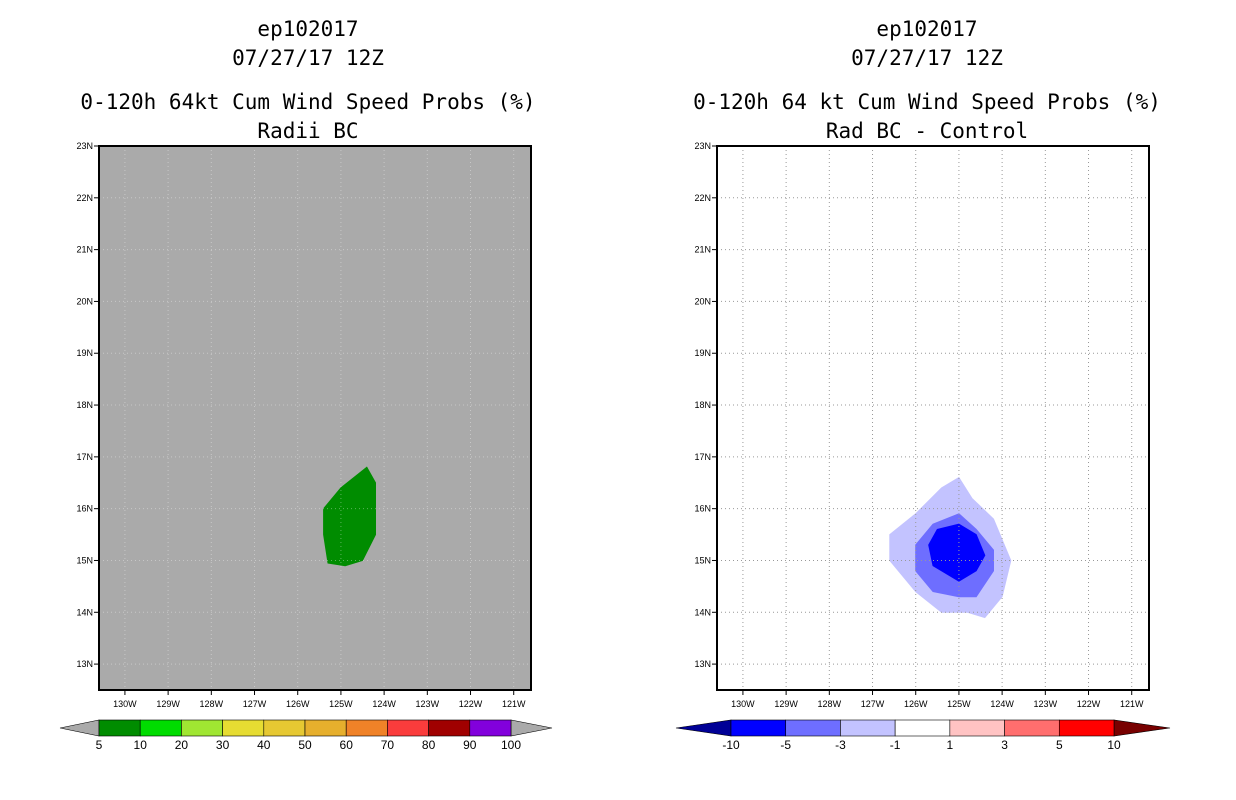 Image resolution: width=1236 pixels, height=800 pixels. I want to click on p1-colorbar-label: -1, so click(895, 745).